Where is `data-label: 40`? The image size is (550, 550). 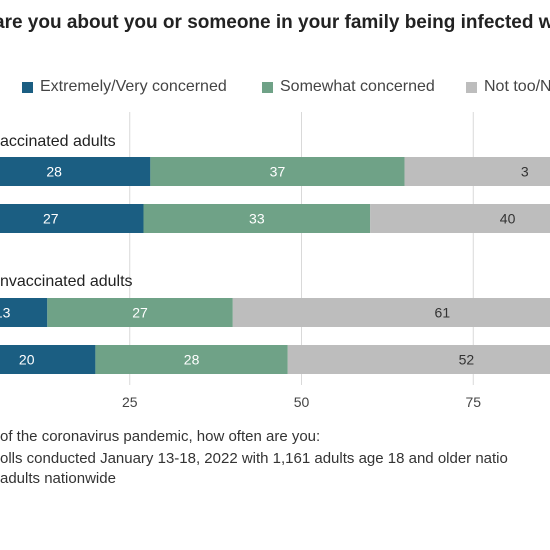
data-label: 40 is located at coordinates (508, 219).